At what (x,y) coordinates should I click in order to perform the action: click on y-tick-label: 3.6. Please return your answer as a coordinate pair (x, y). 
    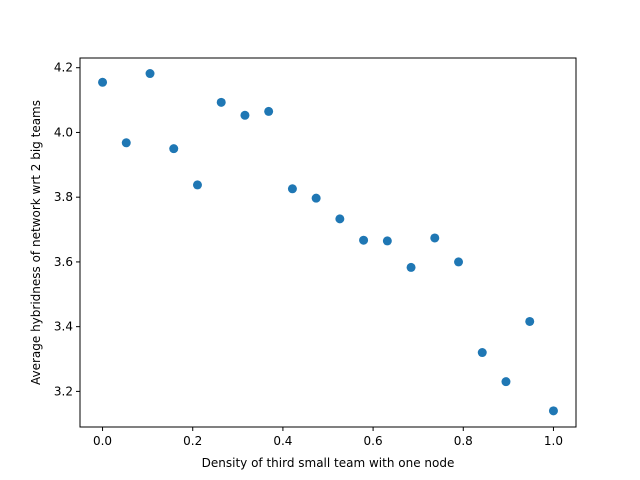
    Looking at the image, I should click on (63, 262).